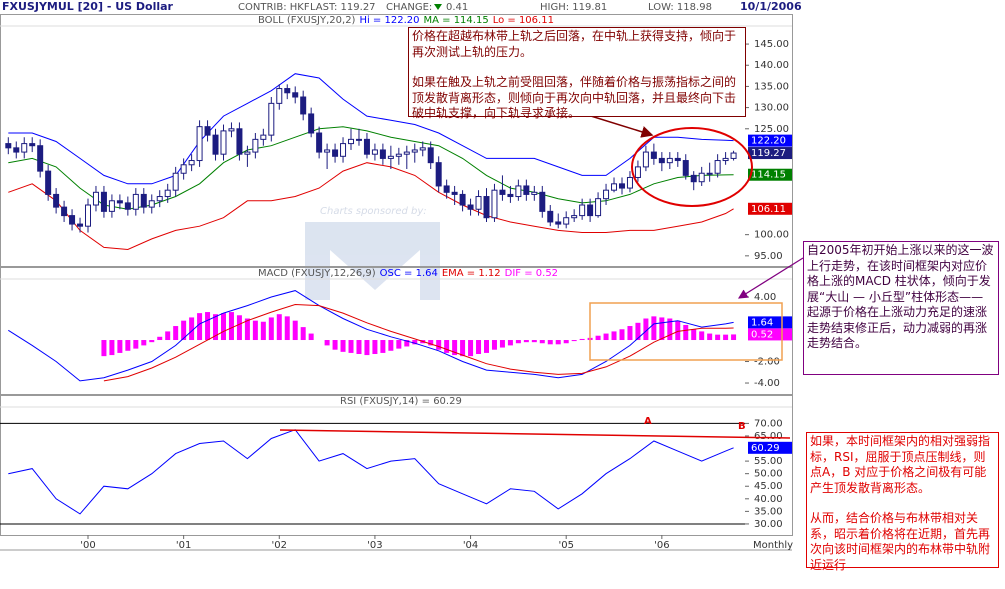  Describe the element at coordinates (768, 141) in the screenshot. I see `value-tag-label: 122.20` at that location.